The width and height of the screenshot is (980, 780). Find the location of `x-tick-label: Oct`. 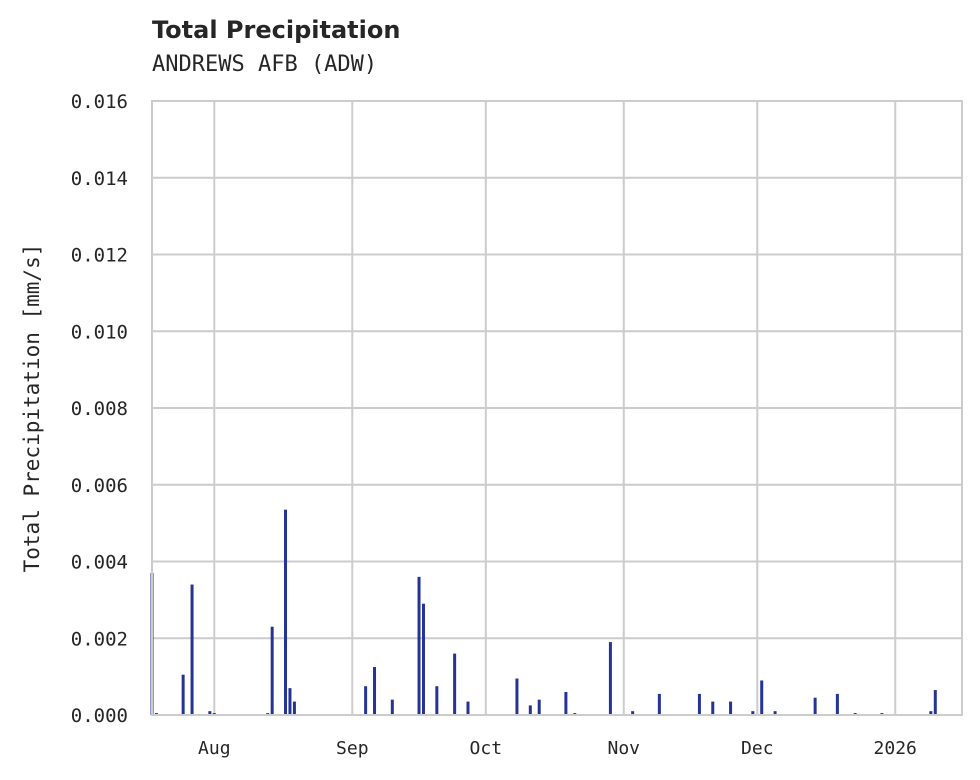

x-tick-label: Oct is located at coordinates (486, 748).